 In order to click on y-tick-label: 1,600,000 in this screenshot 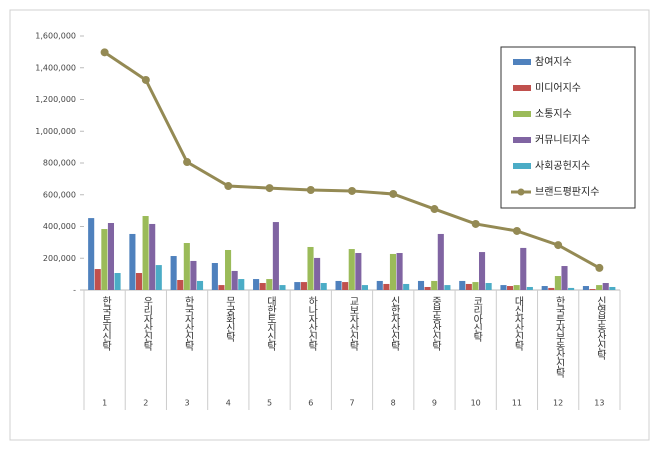, I will do `click(55, 36)`.